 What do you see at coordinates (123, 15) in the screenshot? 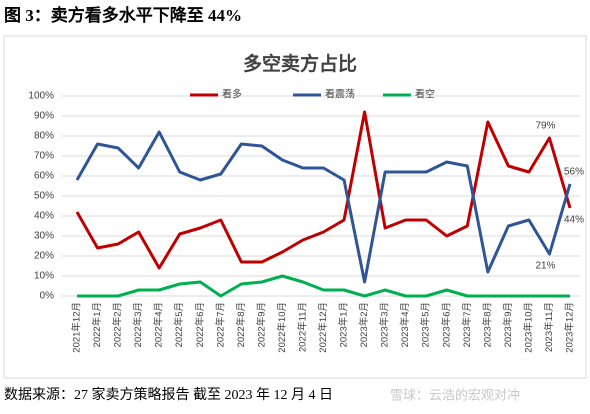
I see `caption: 图 3：卖方看多水平下降至 44%` at bounding box center [123, 15].